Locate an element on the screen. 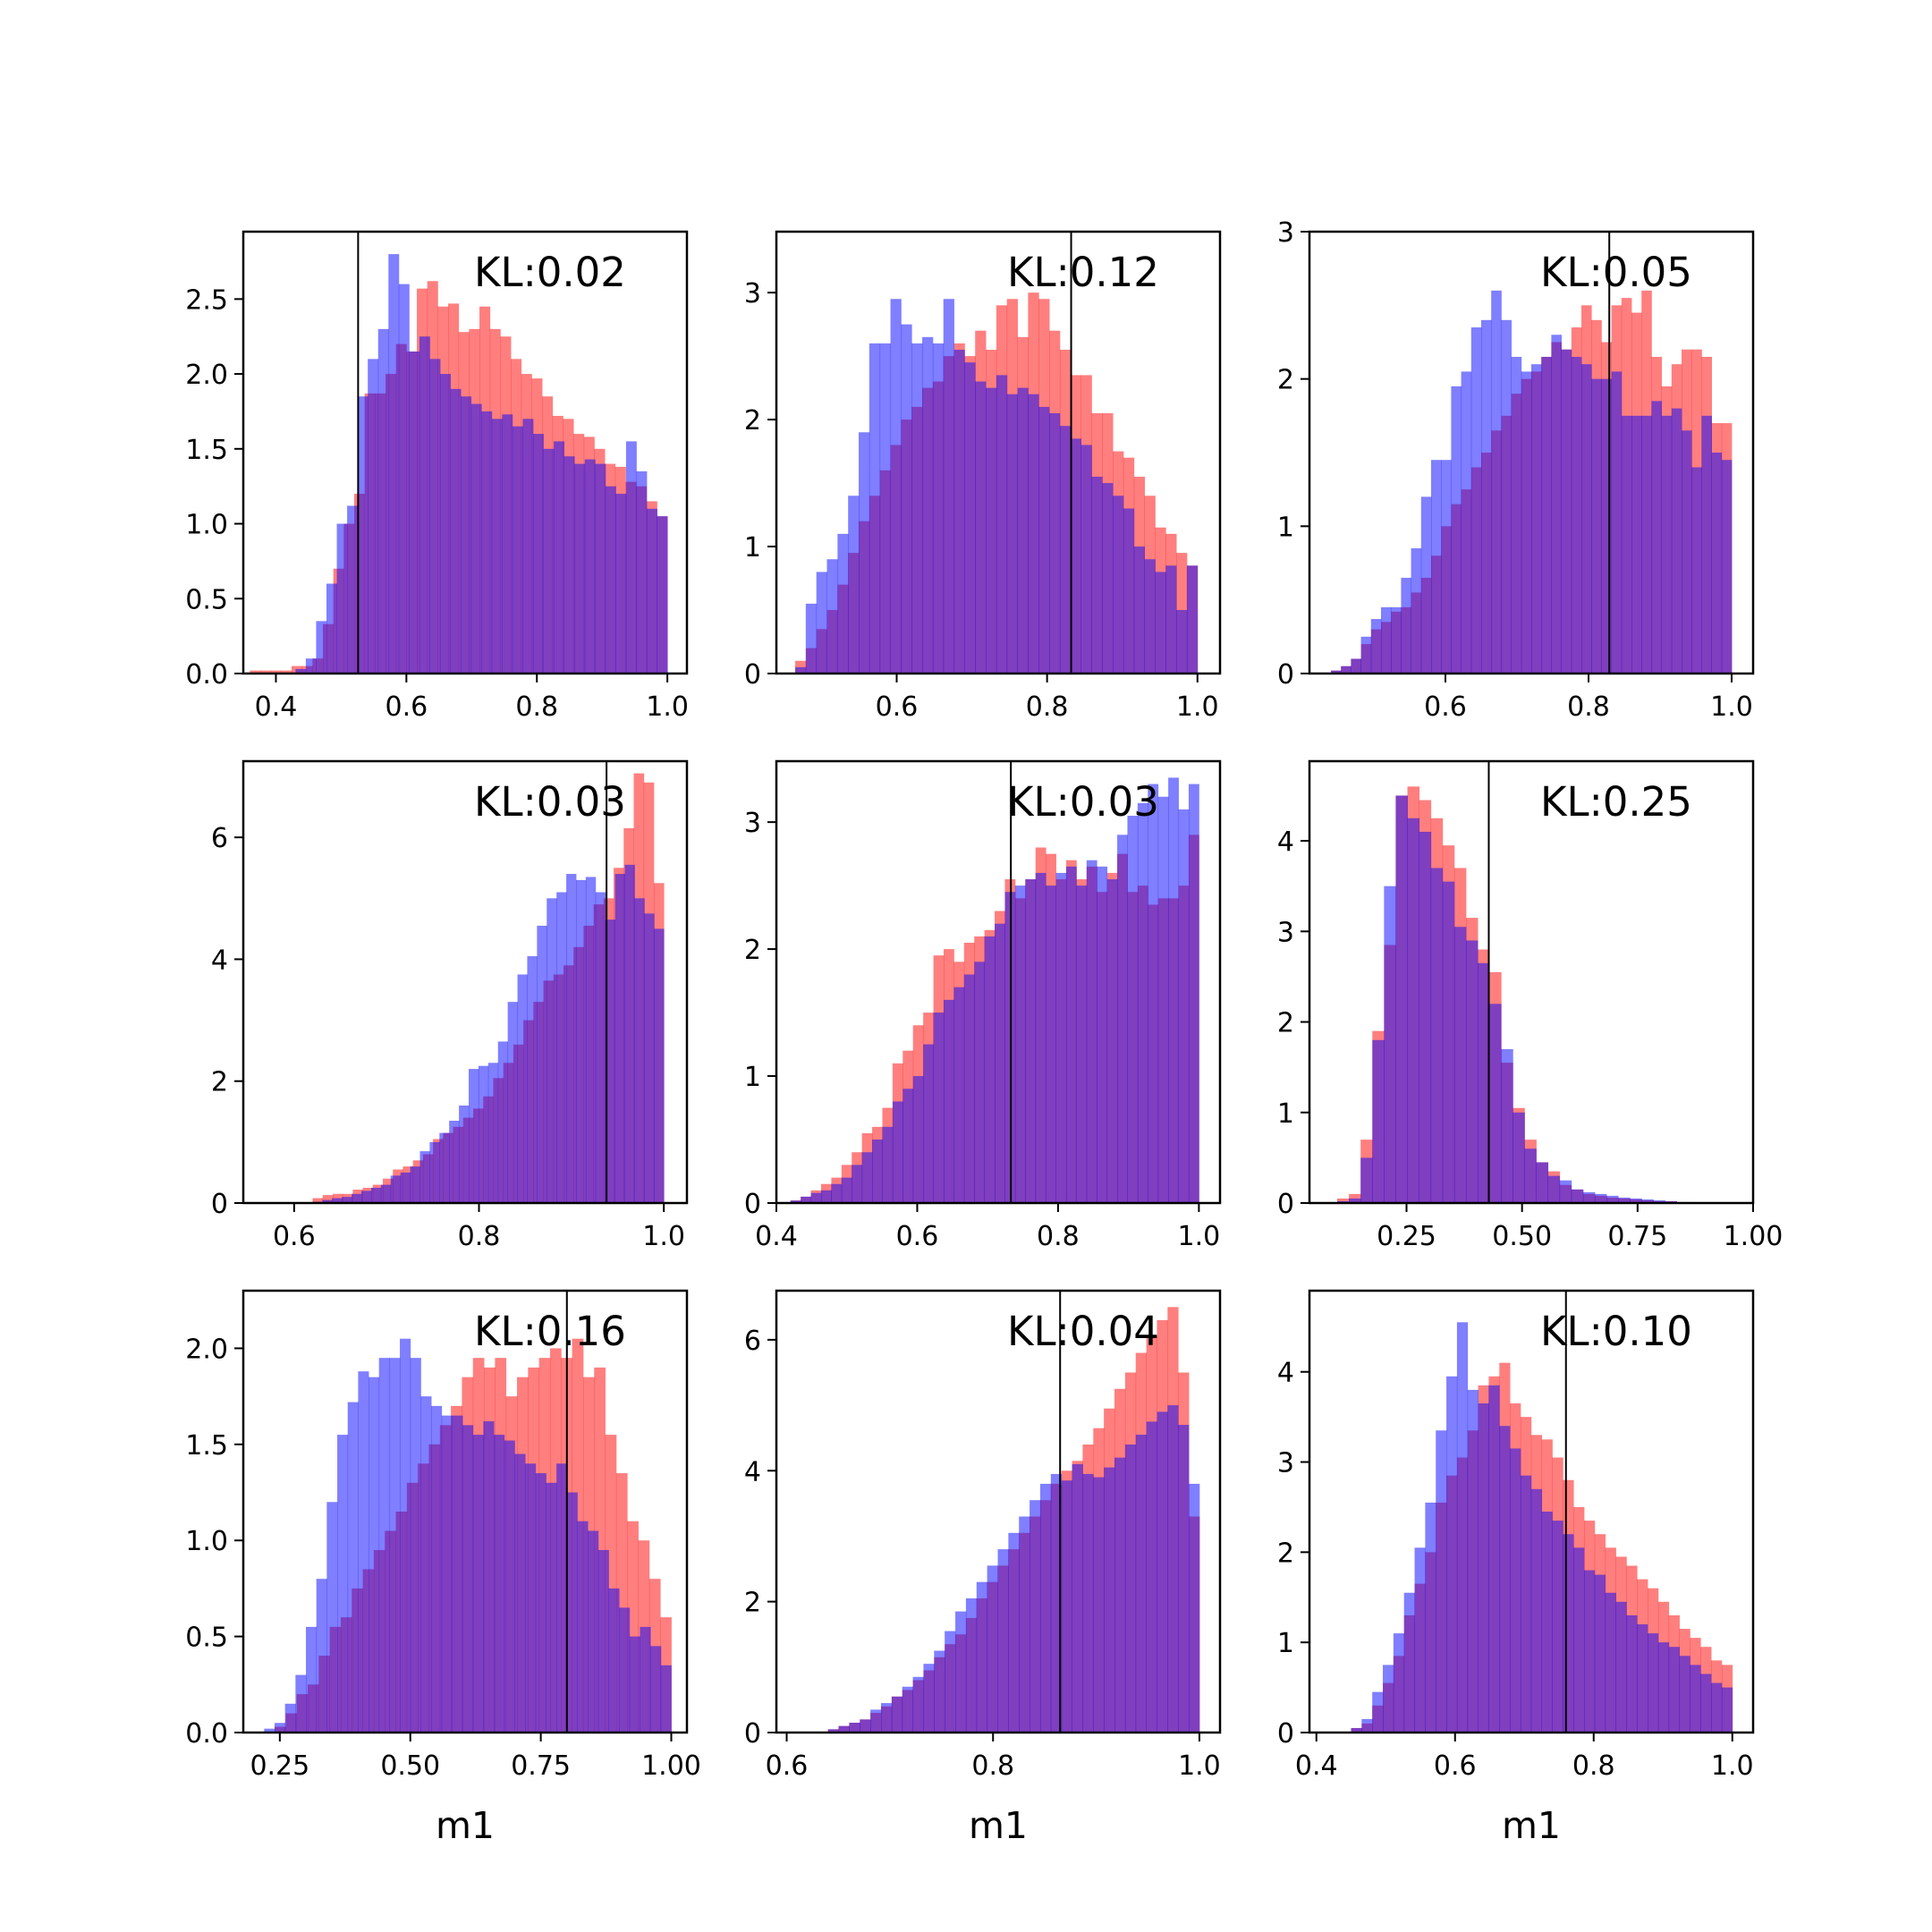 The image size is (1932, 1932). kl-annotation: KL:0.03 is located at coordinates (1083, 802).